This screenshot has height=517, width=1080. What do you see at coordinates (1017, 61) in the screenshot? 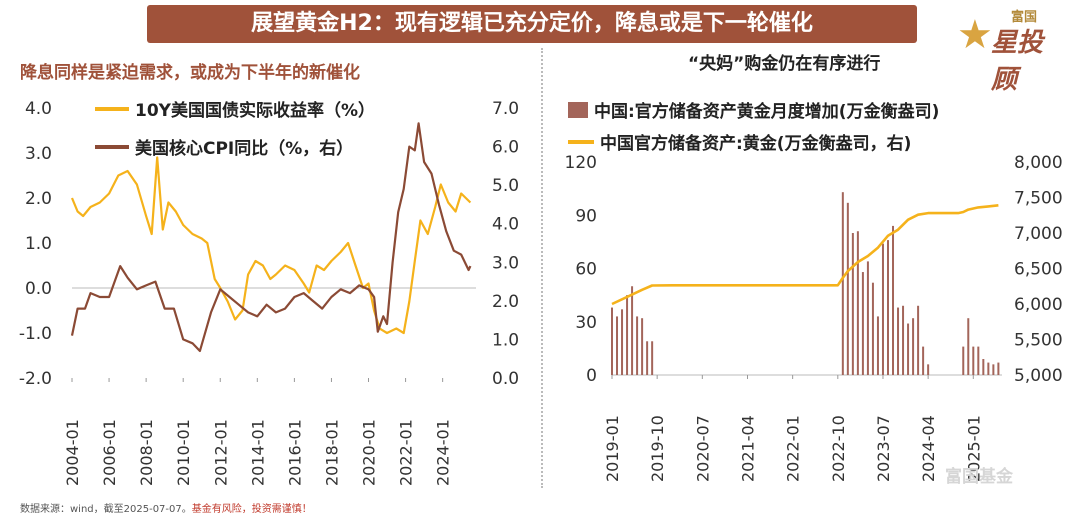
I see `logo-main-text: 星投顾` at bounding box center [1017, 61].